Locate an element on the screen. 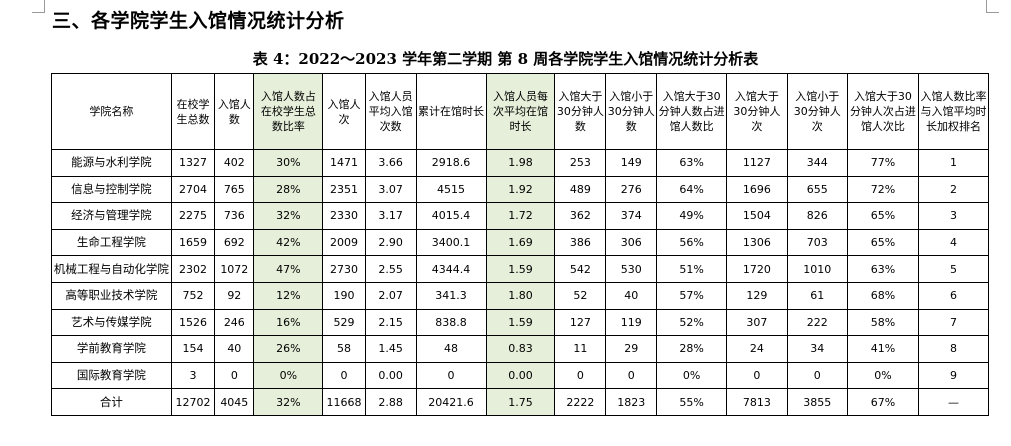 The width and height of the screenshot is (1011, 446). college-name-cell: 艺术与传媒学院 is located at coordinates (111, 322).